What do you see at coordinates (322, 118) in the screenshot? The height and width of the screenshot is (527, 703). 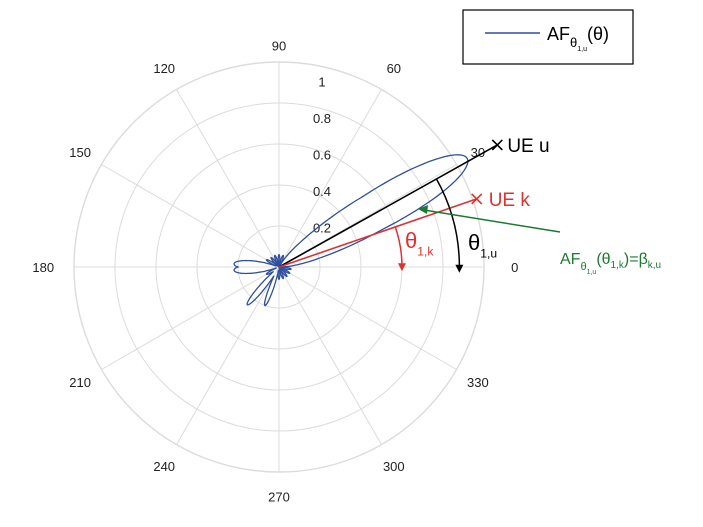 I see `radial-tick-0.8: 0.8` at bounding box center [322, 118].